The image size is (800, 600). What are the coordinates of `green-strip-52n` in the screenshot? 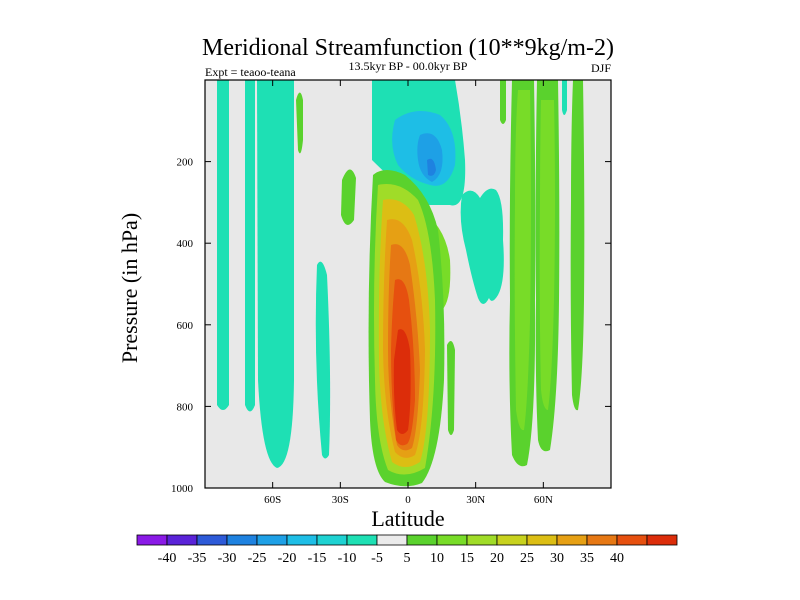 It's located at (503, 102).